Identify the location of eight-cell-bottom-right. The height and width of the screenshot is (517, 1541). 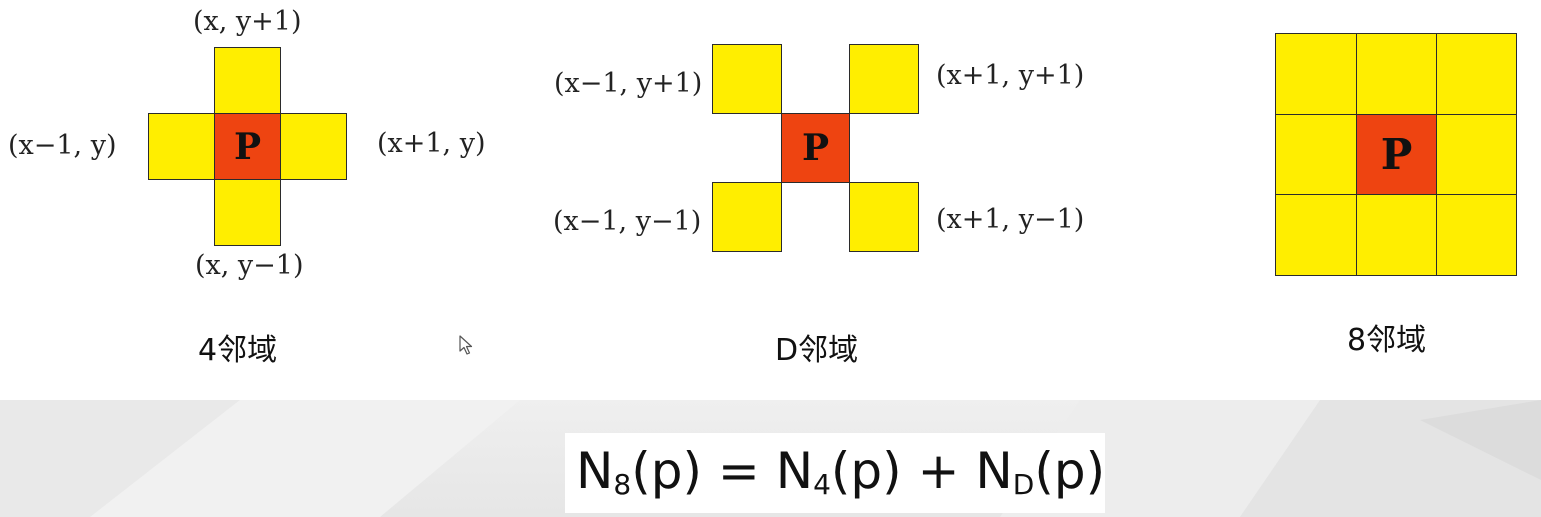
(1476, 235).